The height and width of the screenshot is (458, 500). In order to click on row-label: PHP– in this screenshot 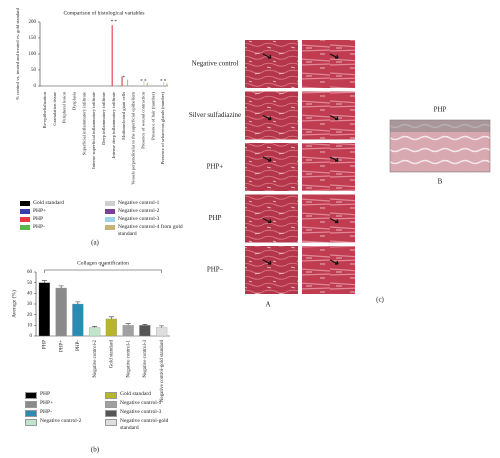, I will do `click(215, 270)`.